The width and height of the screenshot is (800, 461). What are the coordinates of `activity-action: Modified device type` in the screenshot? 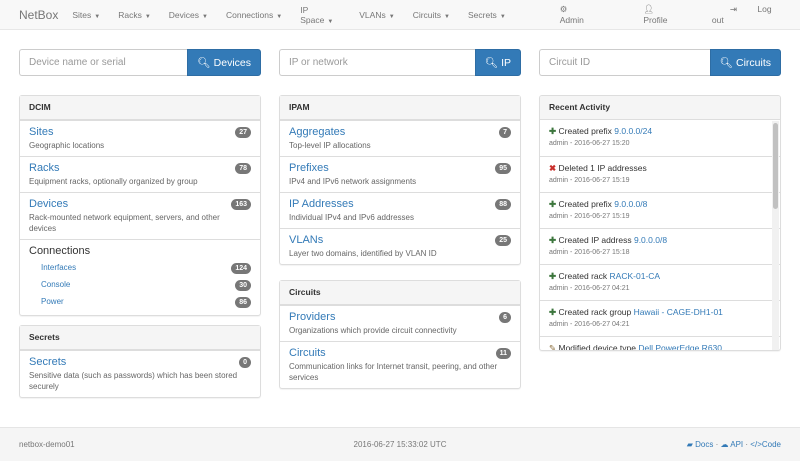 It's located at (597, 347).